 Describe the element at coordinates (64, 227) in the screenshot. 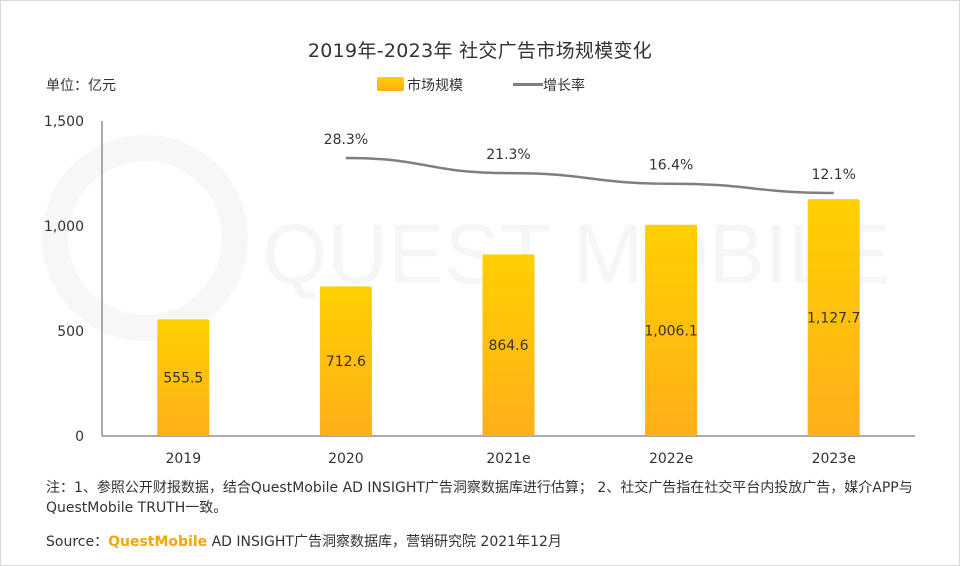

I see `y-tick-label: 1,000` at that location.